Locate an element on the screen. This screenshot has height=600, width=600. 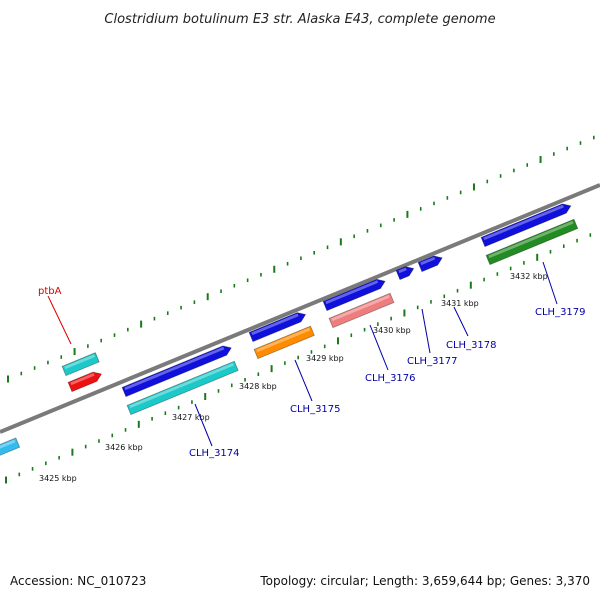
gene-label-clh3175: CLH_3175 is located at coordinates (315, 409).